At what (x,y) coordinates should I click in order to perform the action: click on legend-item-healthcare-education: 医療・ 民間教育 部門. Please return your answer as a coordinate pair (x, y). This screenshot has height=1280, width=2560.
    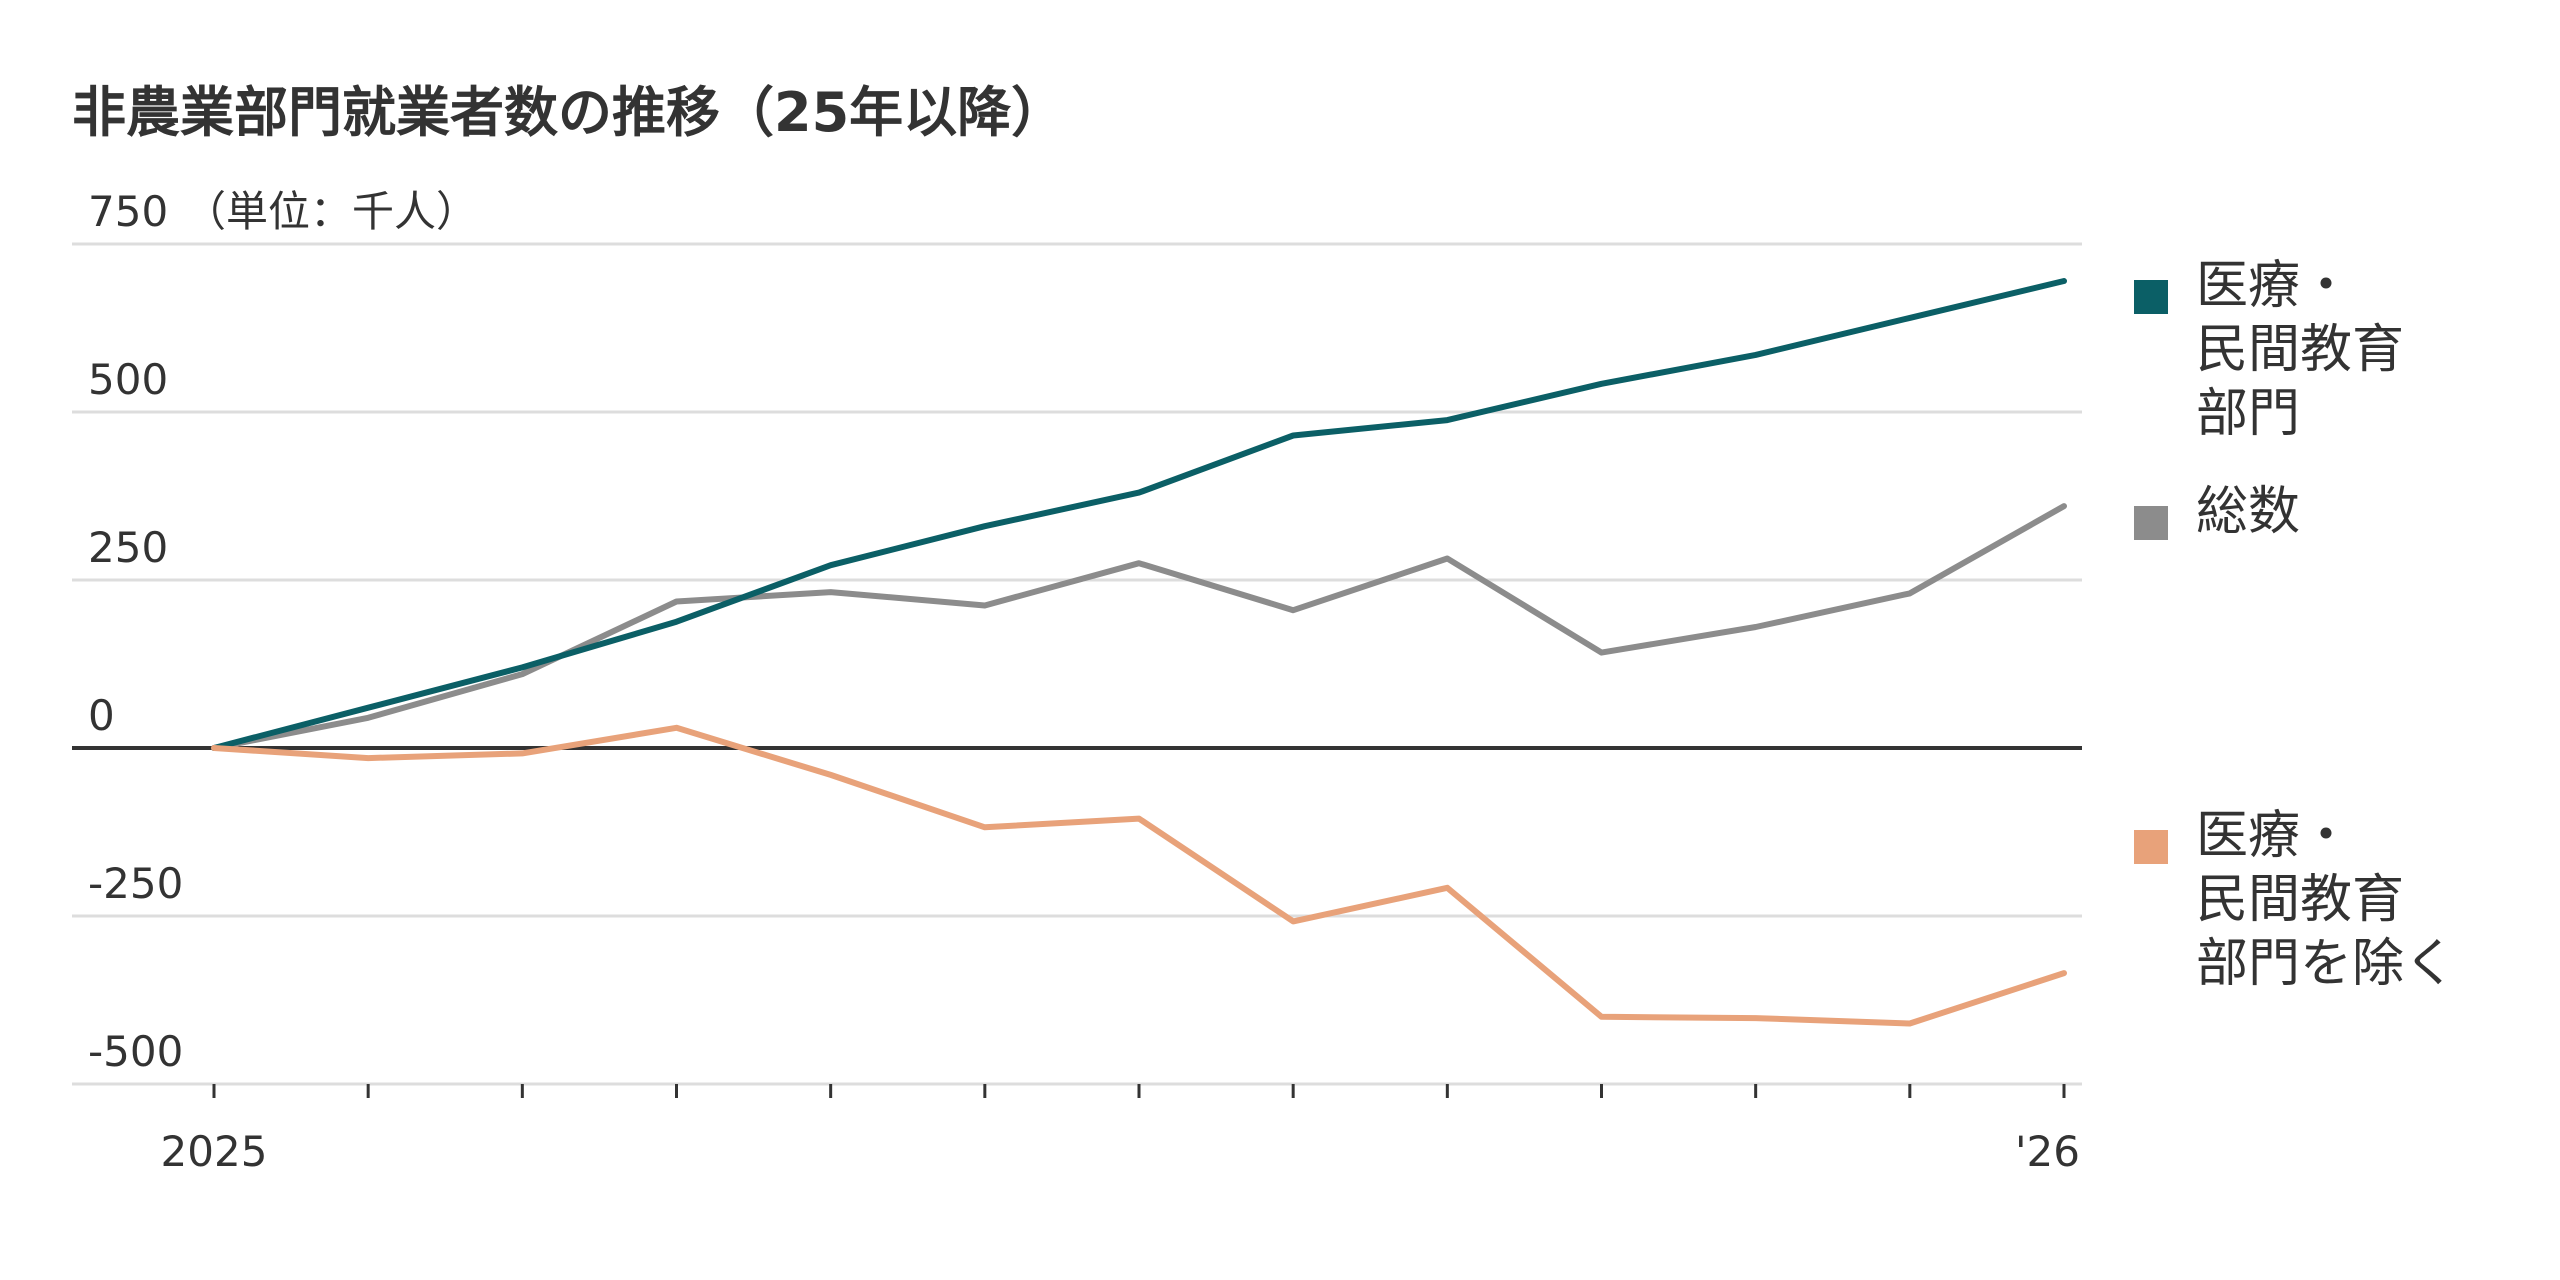
    Looking at the image, I should click on (2269, 350).